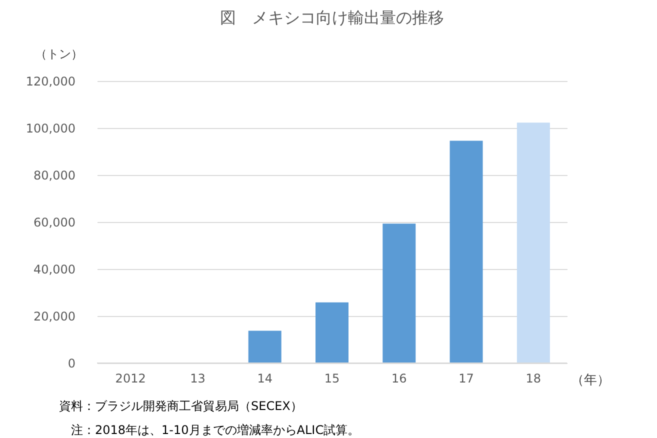  What do you see at coordinates (55, 317) in the screenshot?
I see `y-tick-label: 20,000` at bounding box center [55, 317].